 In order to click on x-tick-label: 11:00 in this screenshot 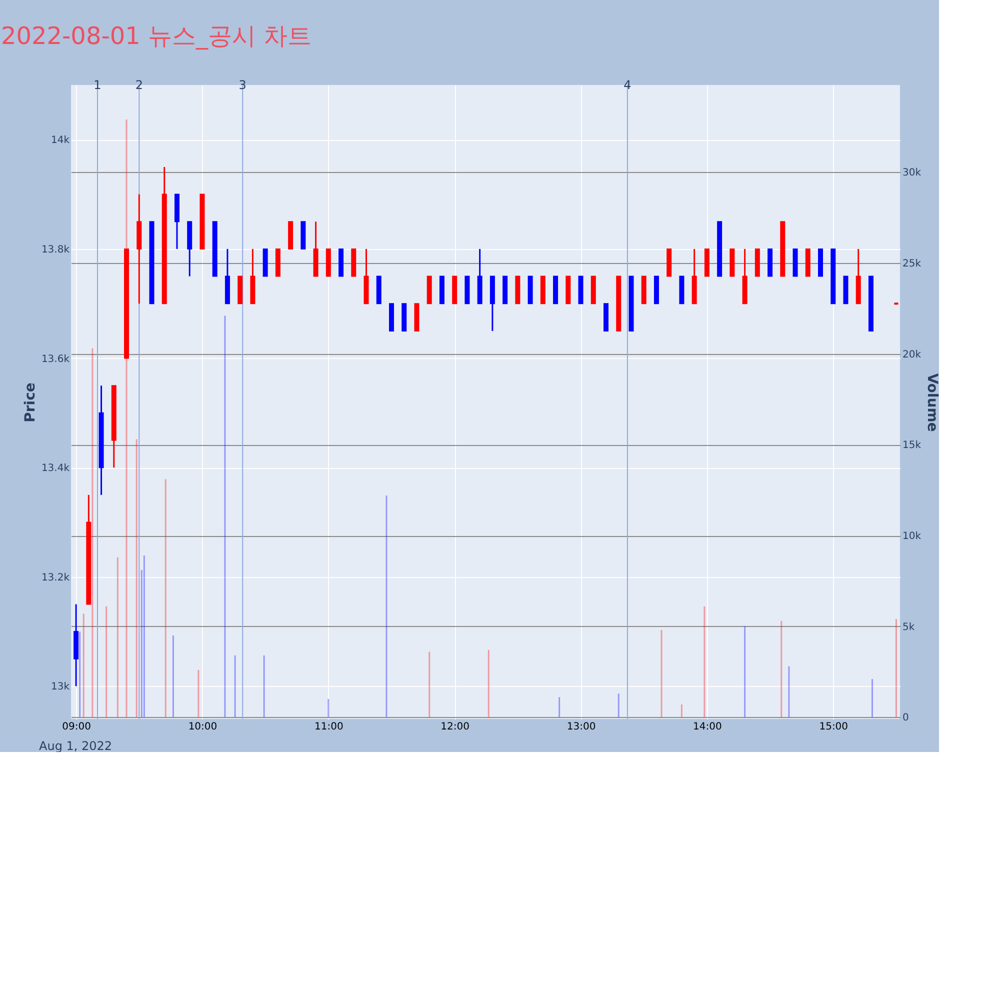, I will do `click(329, 727)`.